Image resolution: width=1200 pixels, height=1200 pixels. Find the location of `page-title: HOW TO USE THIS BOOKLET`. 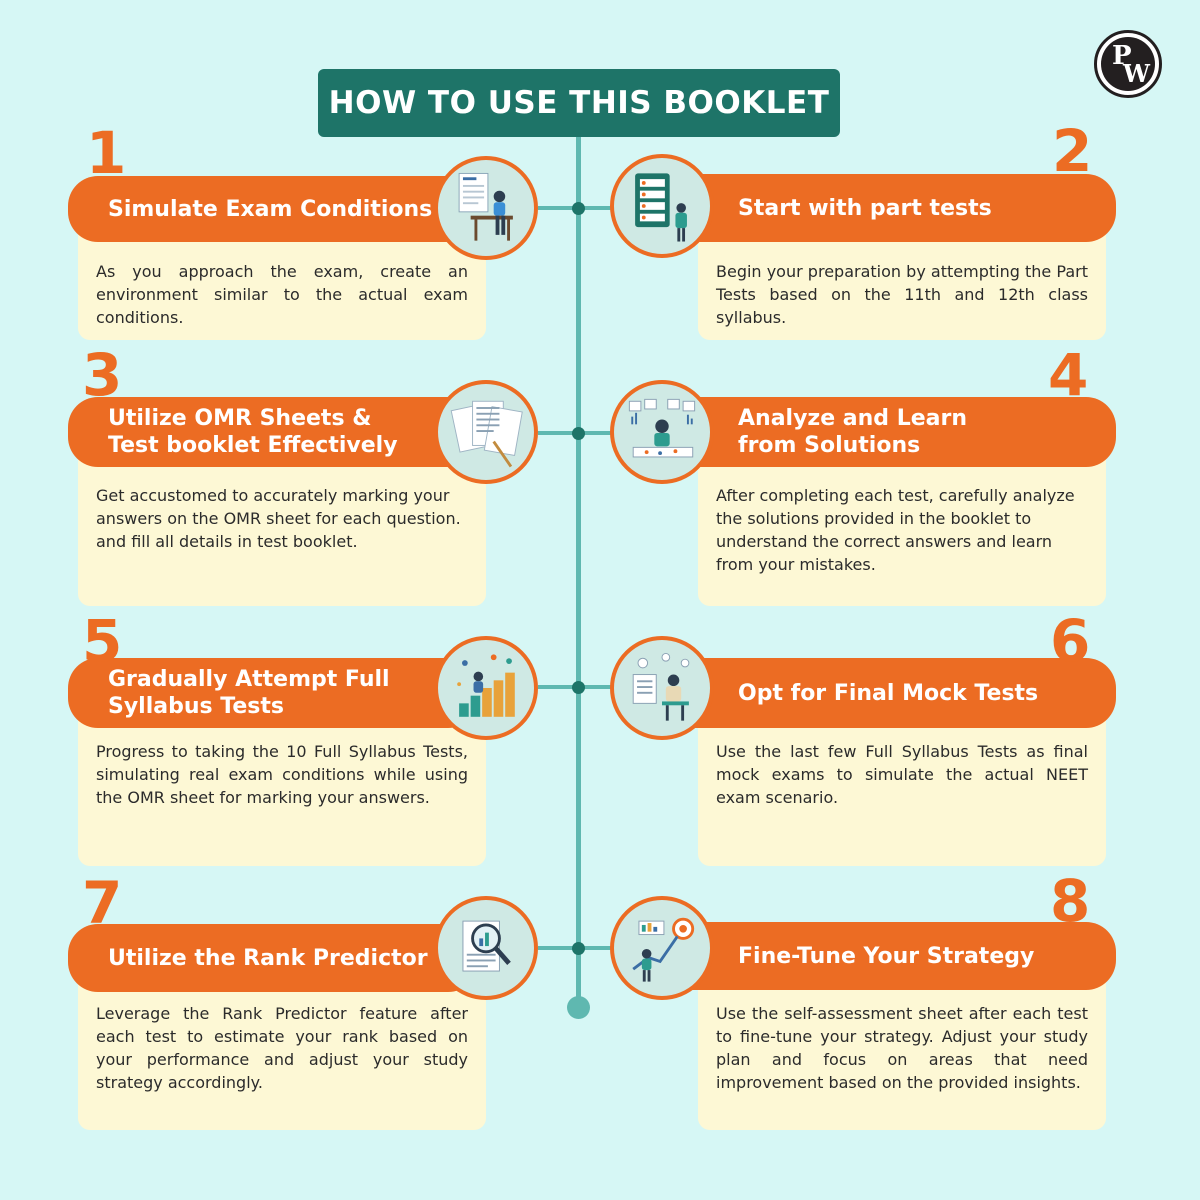

page-title: HOW TO USE THIS BOOKLET is located at coordinates (579, 103).